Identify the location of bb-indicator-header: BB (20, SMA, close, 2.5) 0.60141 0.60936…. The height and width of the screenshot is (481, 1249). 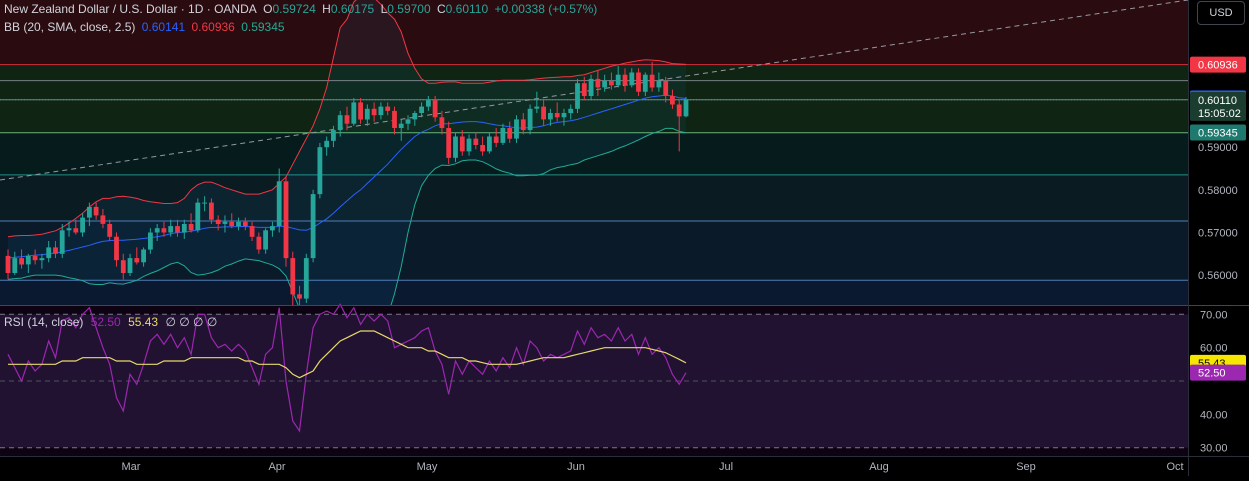
(146, 27).